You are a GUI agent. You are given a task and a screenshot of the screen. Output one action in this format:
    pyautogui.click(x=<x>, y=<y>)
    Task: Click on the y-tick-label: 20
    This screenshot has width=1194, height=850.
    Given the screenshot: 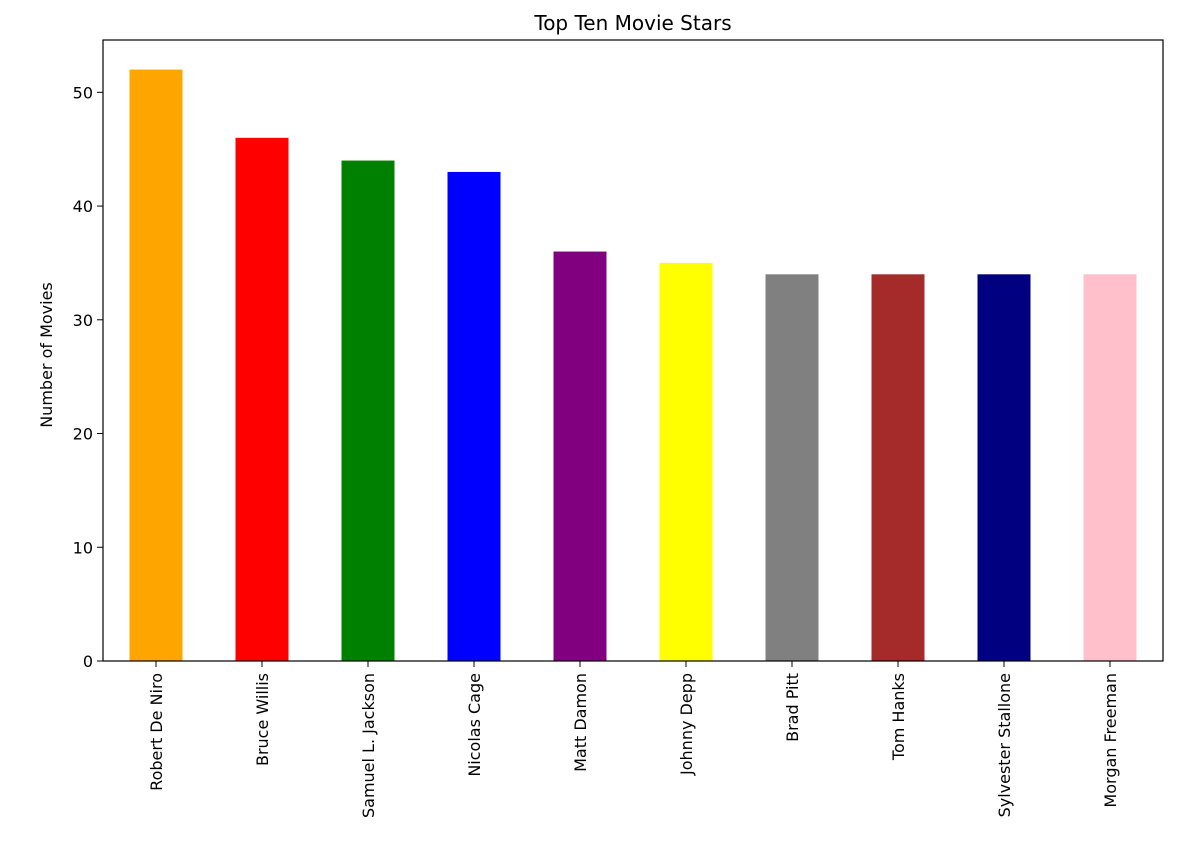 What is the action you would take?
    pyautogui.click(x=83, y=434)
    